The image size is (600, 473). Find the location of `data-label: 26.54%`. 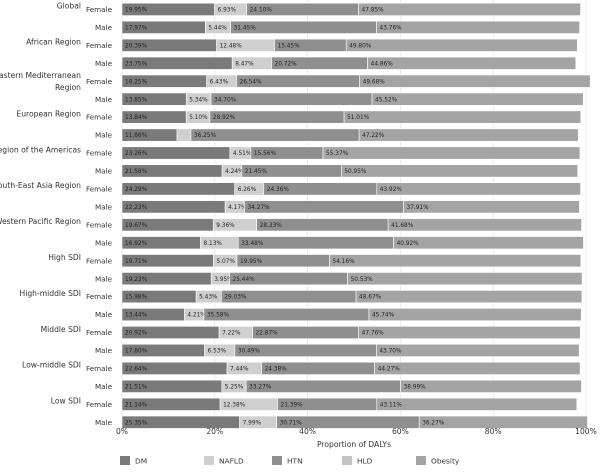

data-label: 26.54% is located at coordinates (251, 82).